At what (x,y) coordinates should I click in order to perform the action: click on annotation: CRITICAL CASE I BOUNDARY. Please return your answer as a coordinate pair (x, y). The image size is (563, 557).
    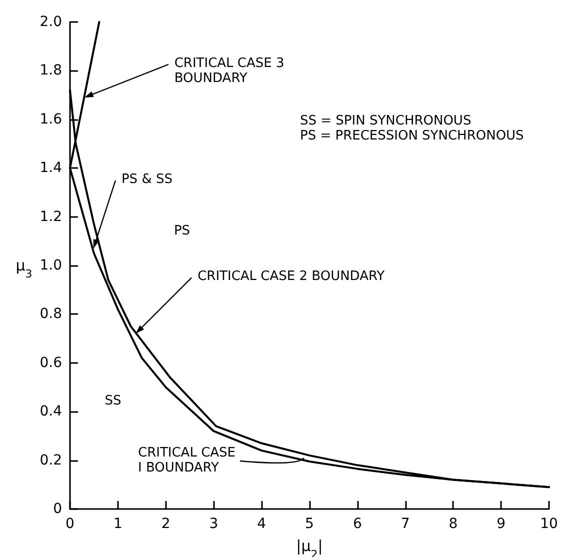
    Looking at the image, I should click on (187, 461).